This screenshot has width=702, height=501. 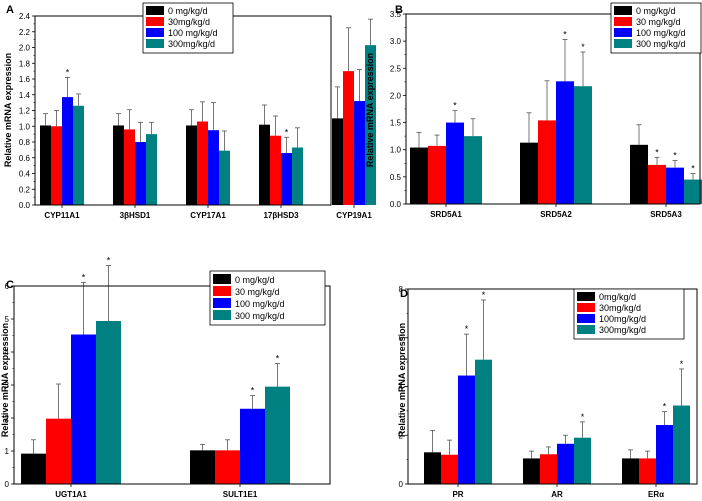 I want to click on panel-letter-c: C, so click(x=10, y=285).